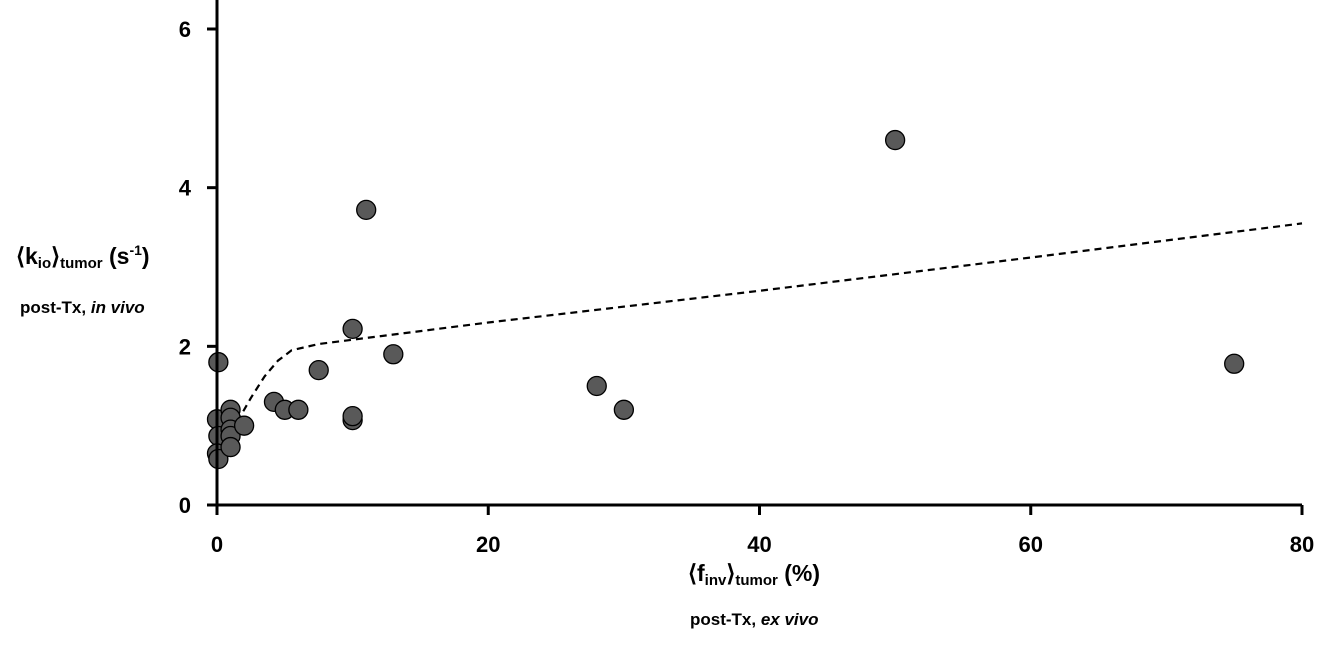  Describe the element at coordinates (1031, 544) in the screenshot. I see `x-tick-label: 60` at that location.